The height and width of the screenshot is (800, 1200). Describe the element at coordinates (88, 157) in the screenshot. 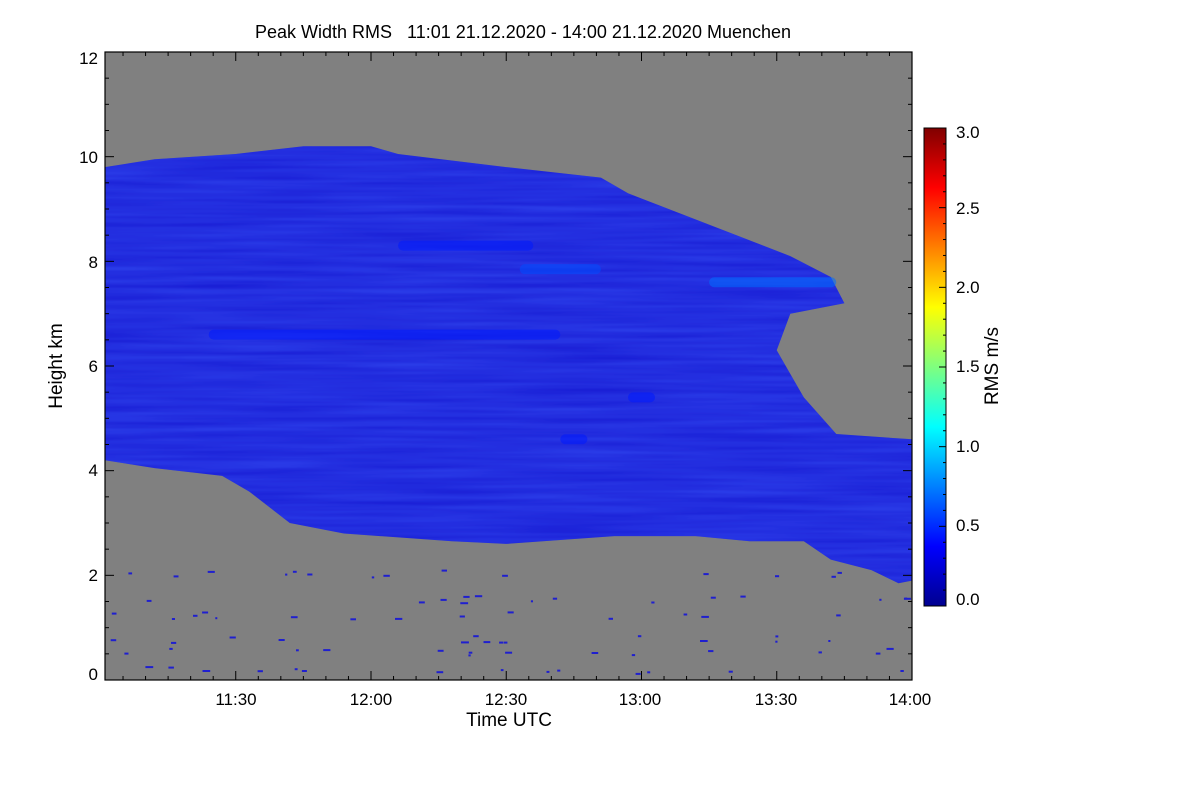

I see `y-tick-label: 10` at that location.